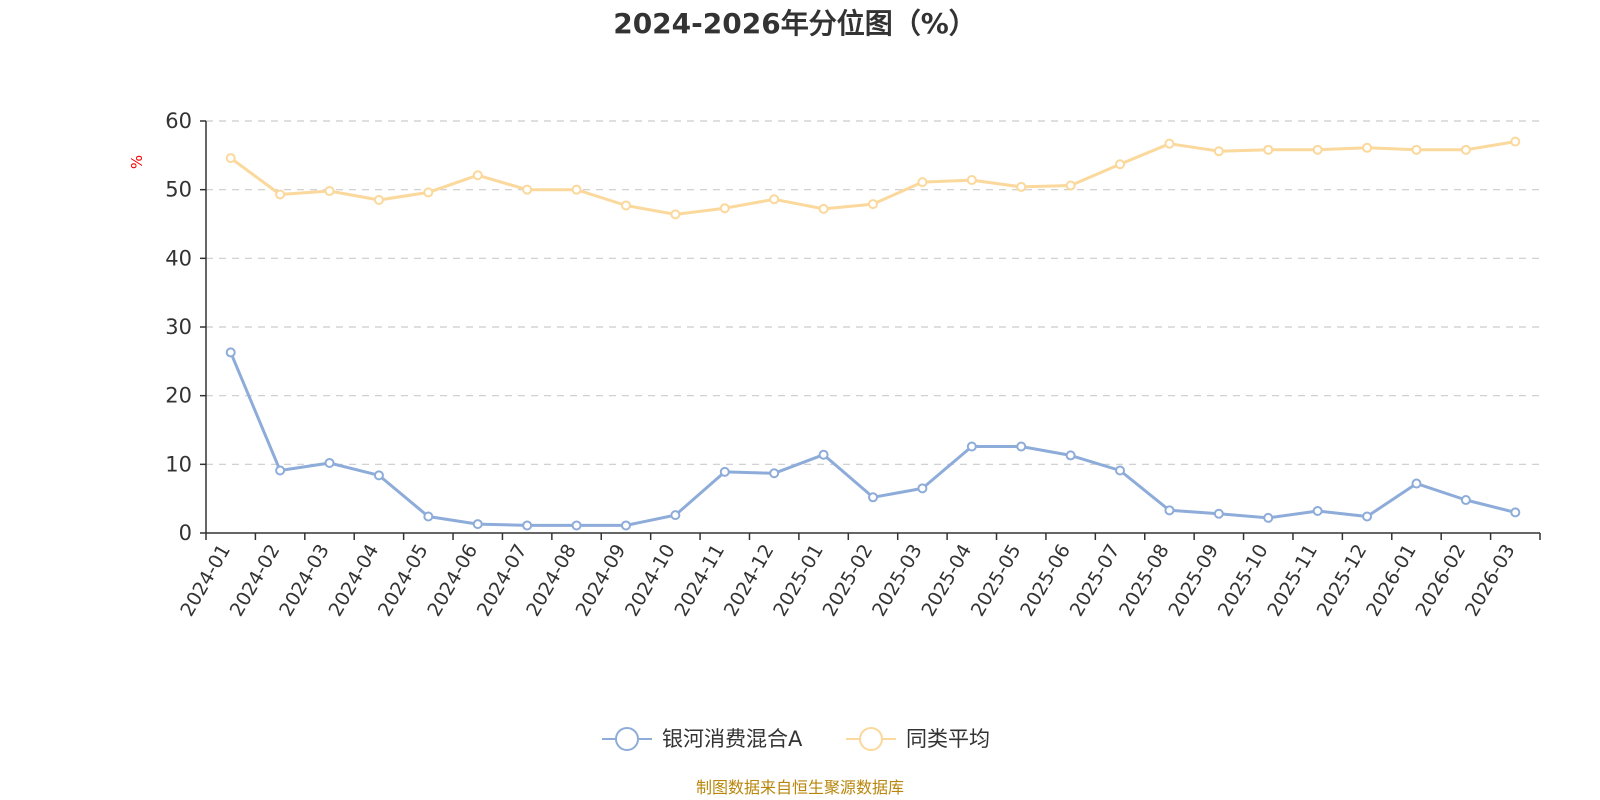 Image resolution: width=1600 pixels, height=800 pixels. What do you see at coordinates (178, 464) in the screenshot?
I see `y-tick-label: 10` at bounding box center [178, 464].